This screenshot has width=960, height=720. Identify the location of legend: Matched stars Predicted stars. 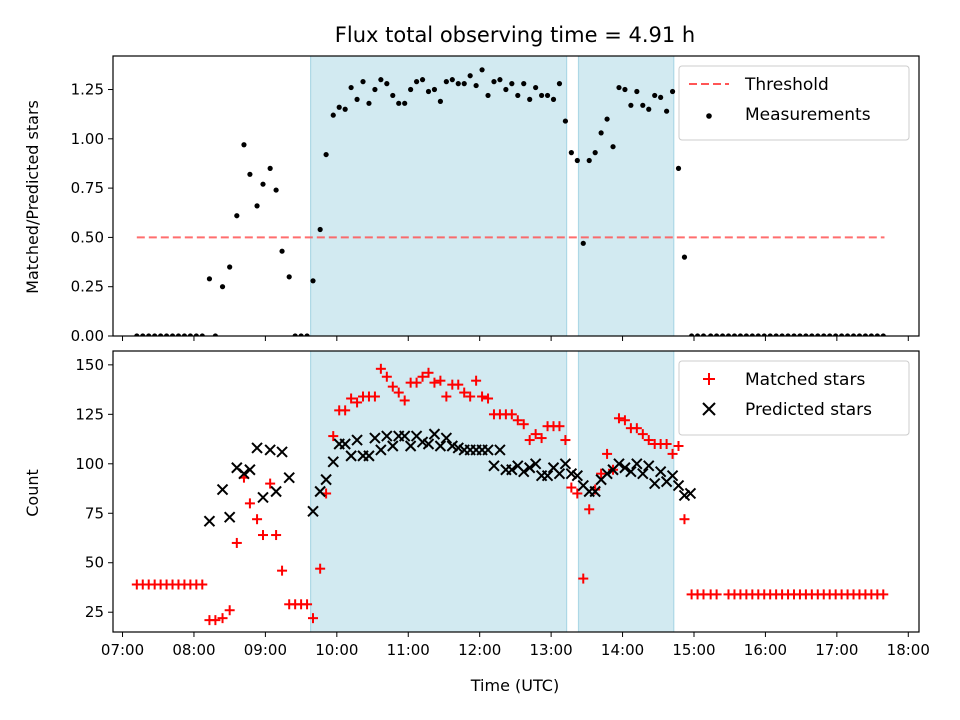
(794, 398).